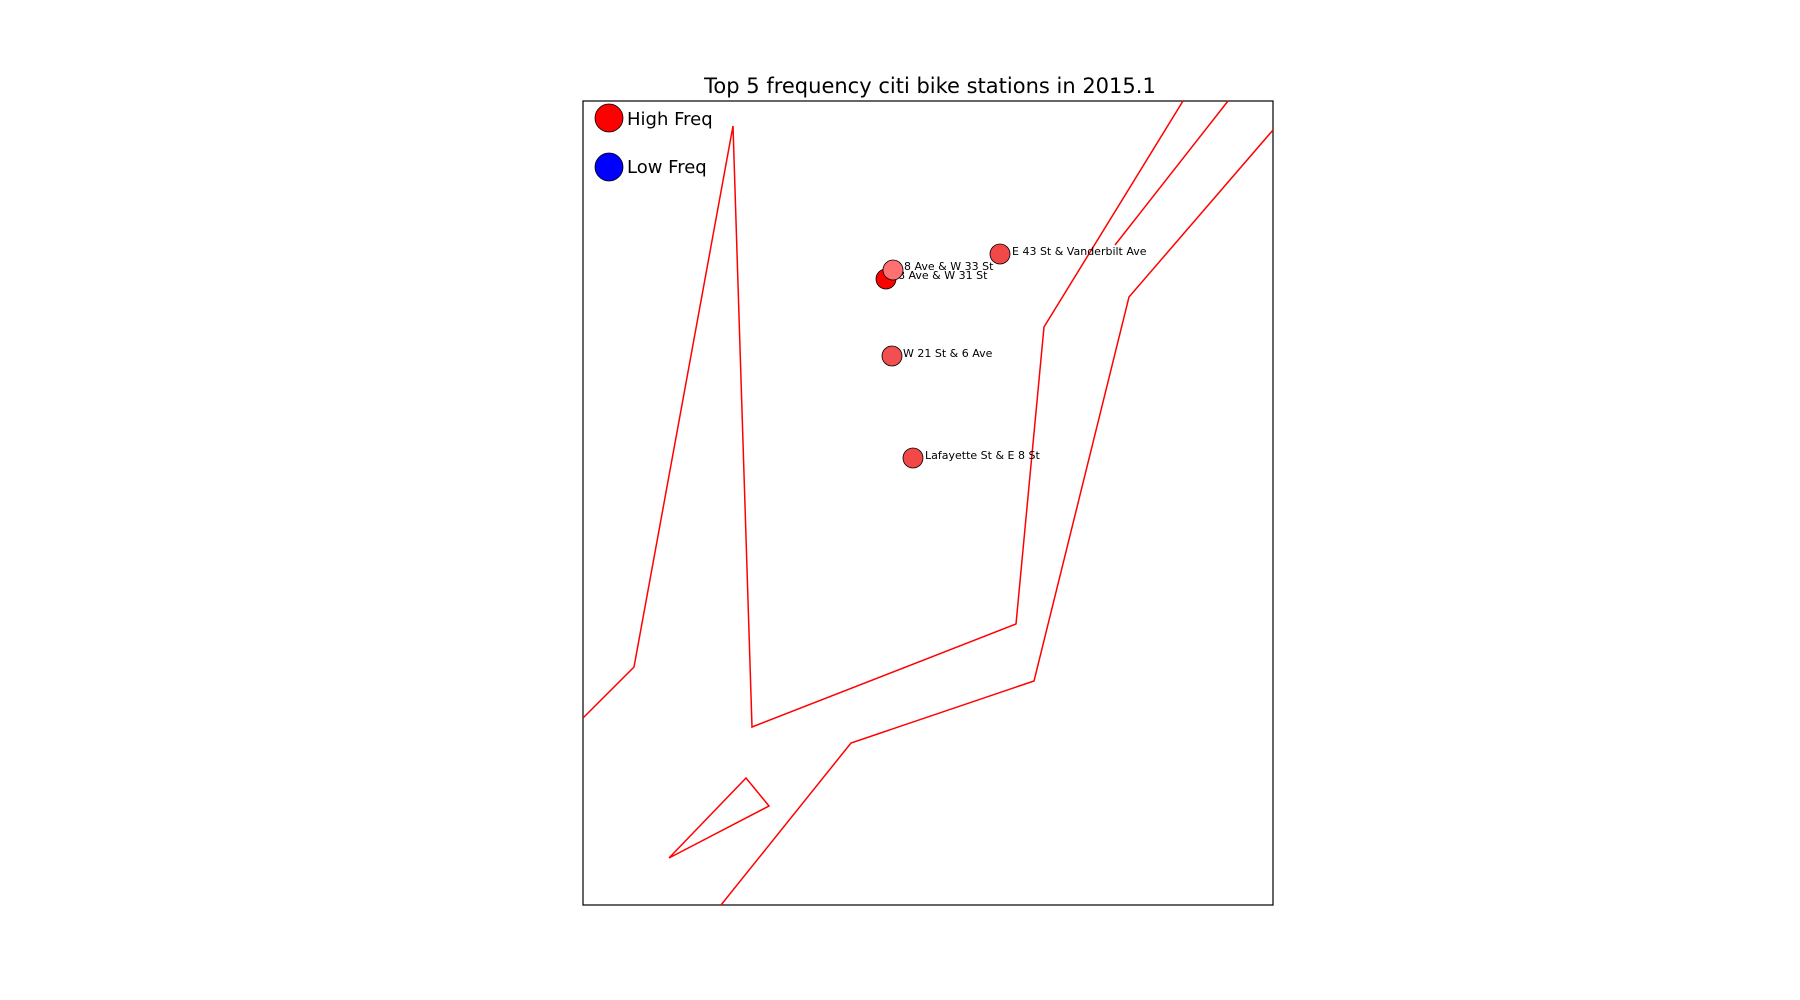  I want to click on boundary-island, so click(719, 817).